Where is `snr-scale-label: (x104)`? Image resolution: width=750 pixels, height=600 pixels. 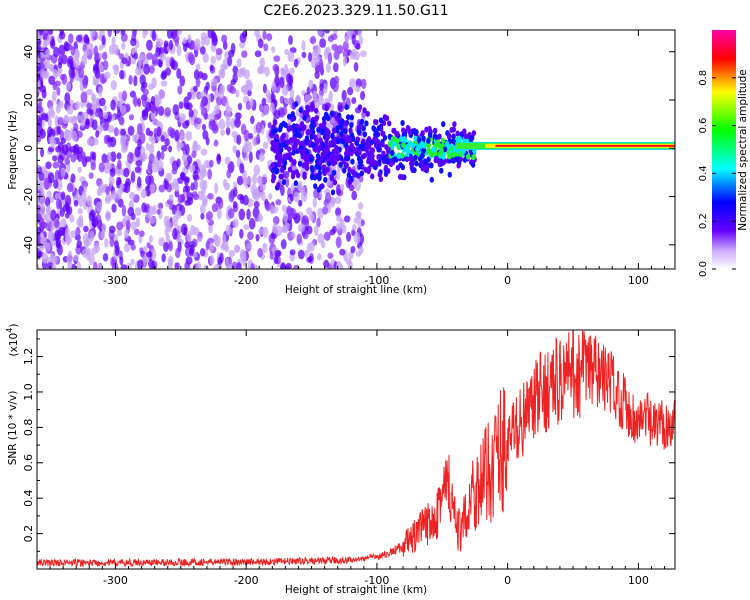 snr-scale-label: (x104) is located at coordinates (12, 340).